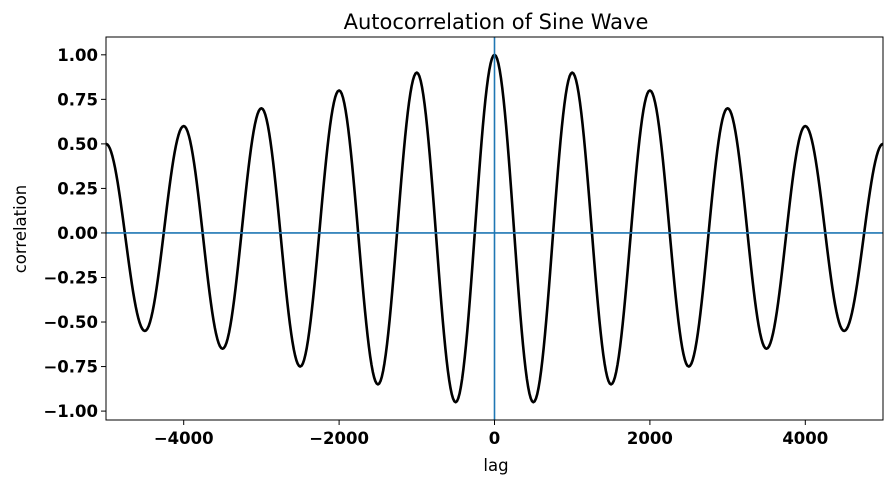 The image size is (893, 489). I want to click on y-axis-ticks: 1.00 0.75 0.50 0.25 0.00 −0.25 −0.50 −0.75 −1.00, so click(74, 233).